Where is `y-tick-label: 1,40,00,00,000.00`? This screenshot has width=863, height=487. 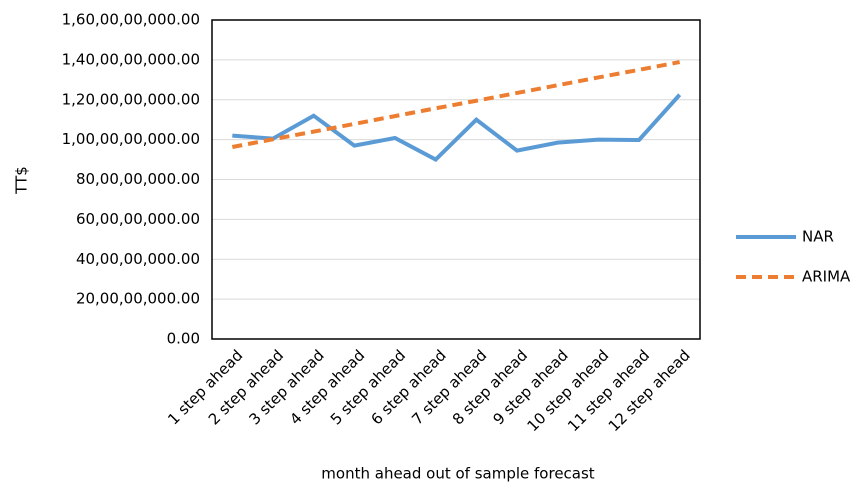
y-tick-label: 1,40,00,00,000.00 is located at coordinates (131, 59).